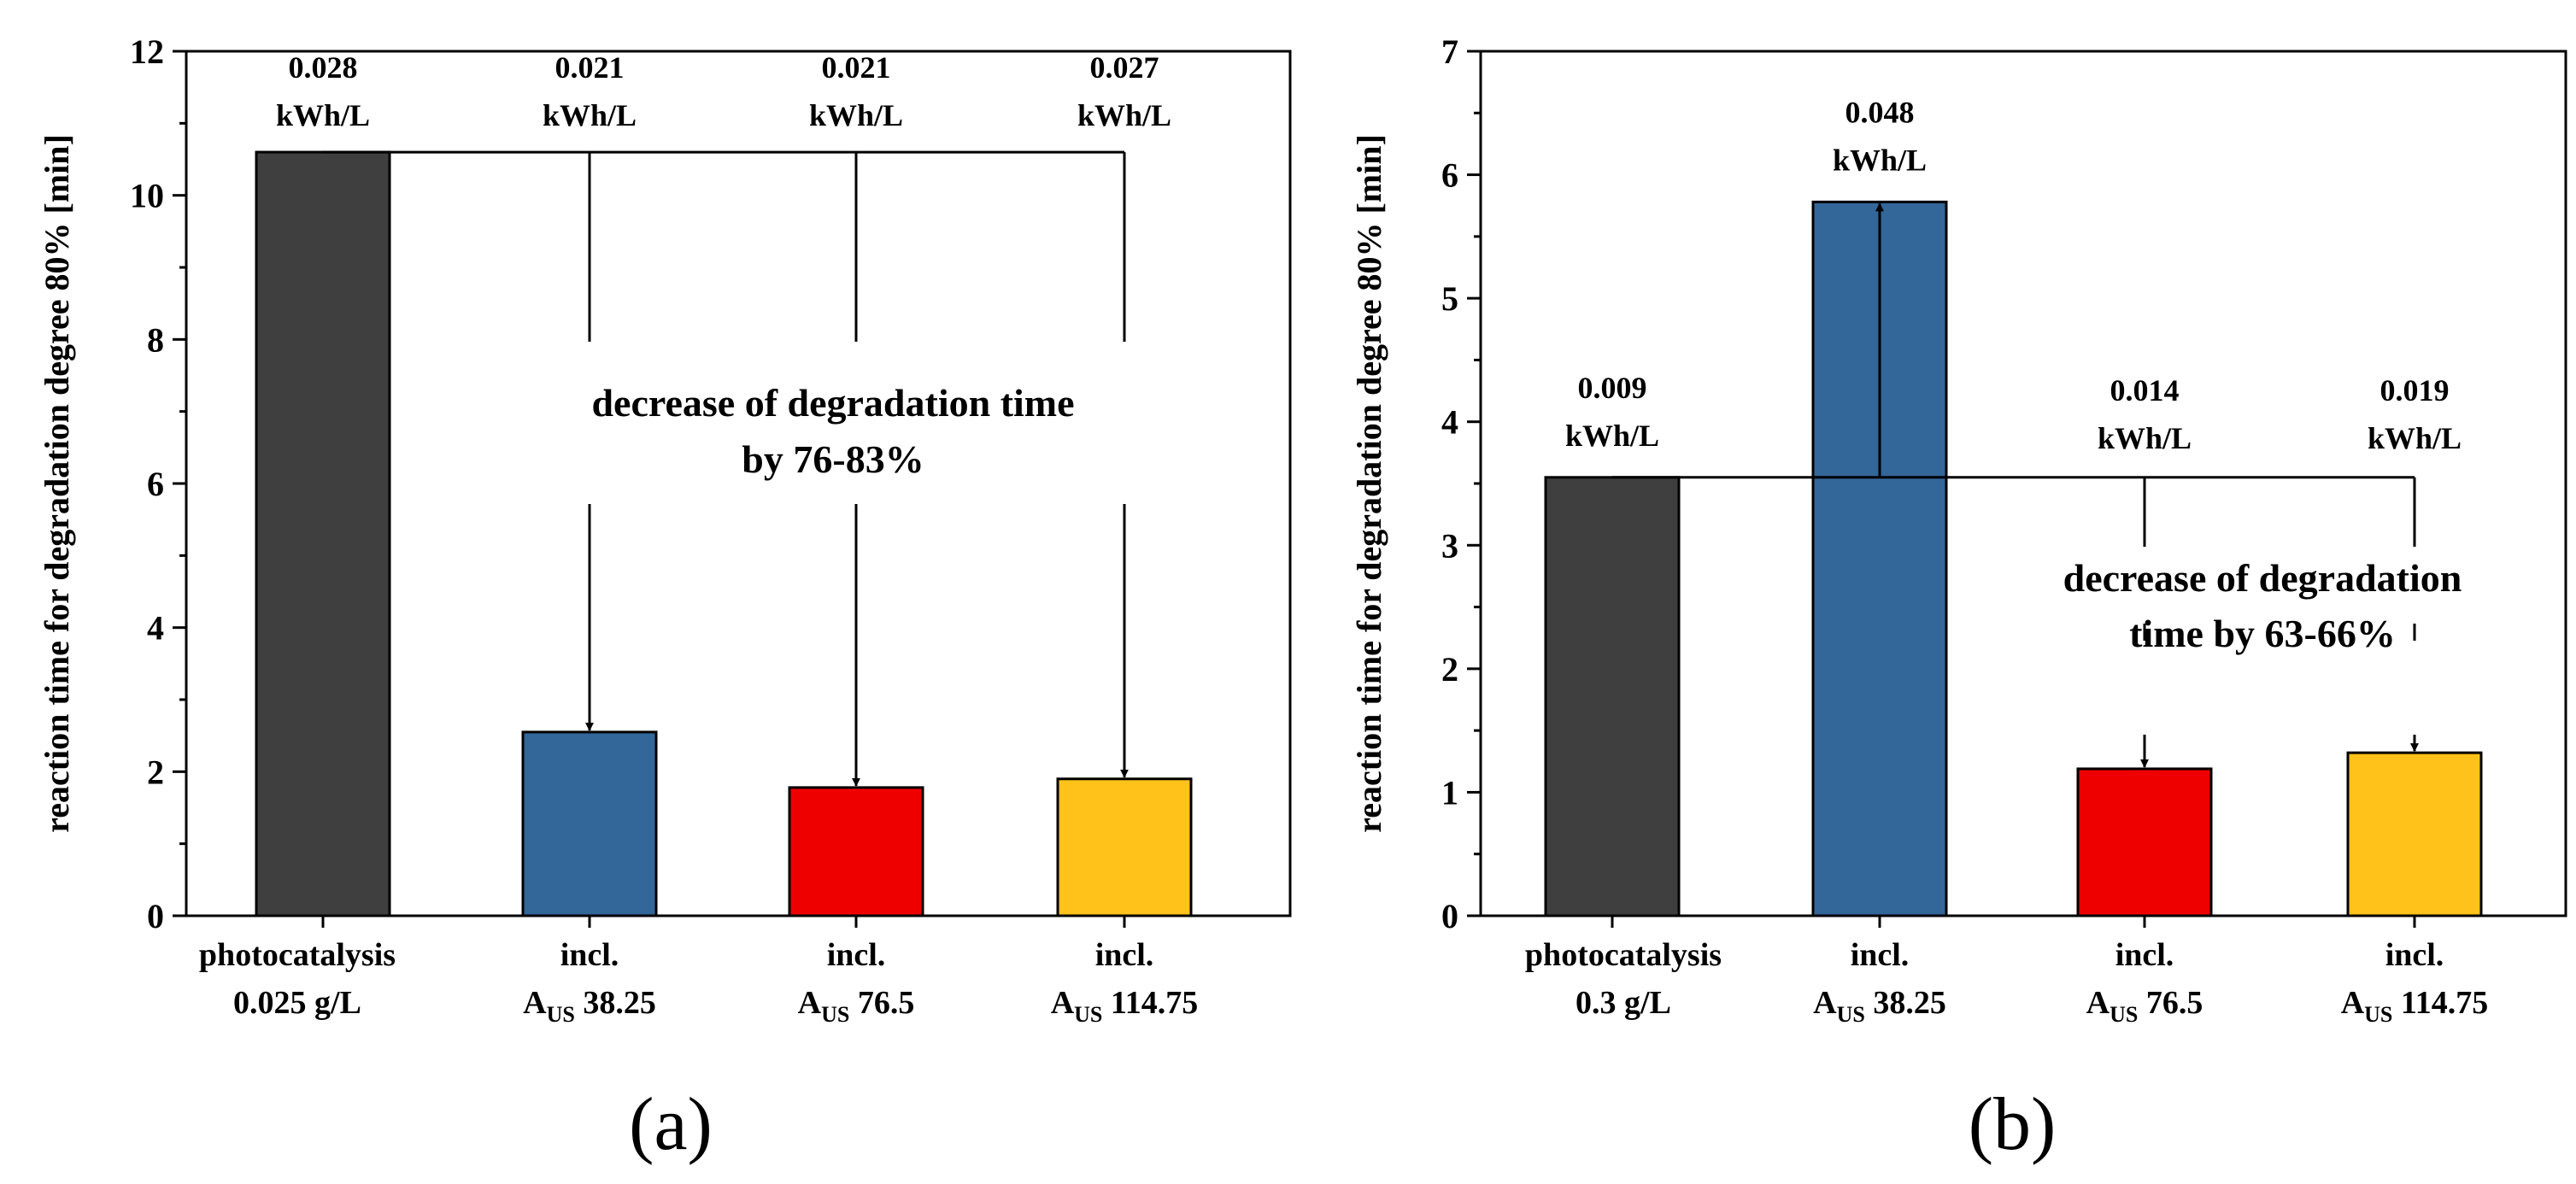  I want to click on energy-value-label: 0.048, so click(1880, 112).